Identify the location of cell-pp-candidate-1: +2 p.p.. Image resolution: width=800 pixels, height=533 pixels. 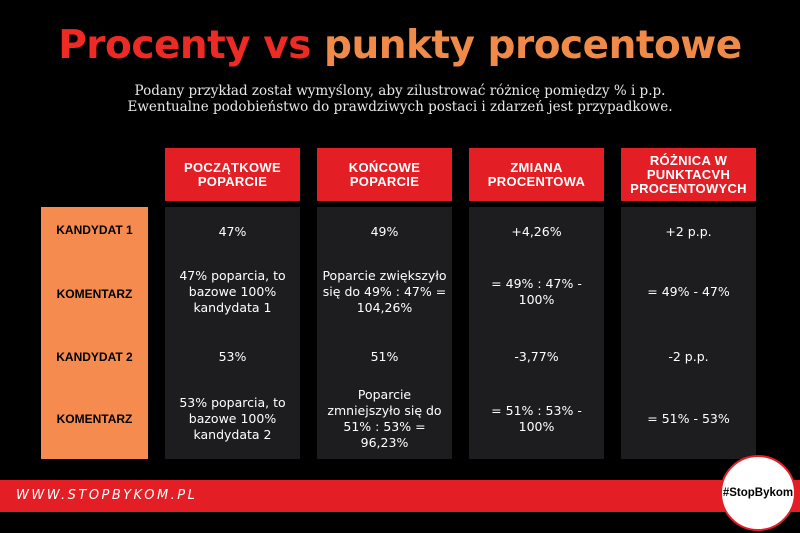
(688, 231).